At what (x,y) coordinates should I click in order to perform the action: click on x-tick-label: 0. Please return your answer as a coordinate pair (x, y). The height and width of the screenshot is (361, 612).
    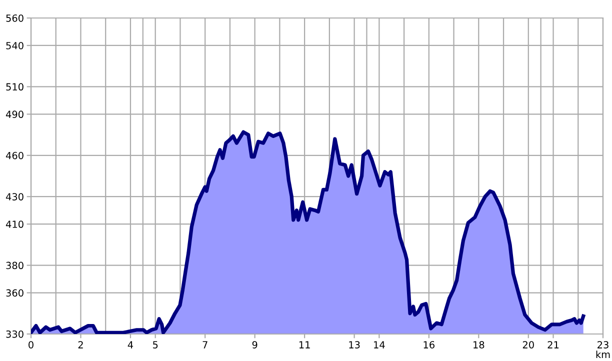
    Looking at the image, I should click on (31, 344).